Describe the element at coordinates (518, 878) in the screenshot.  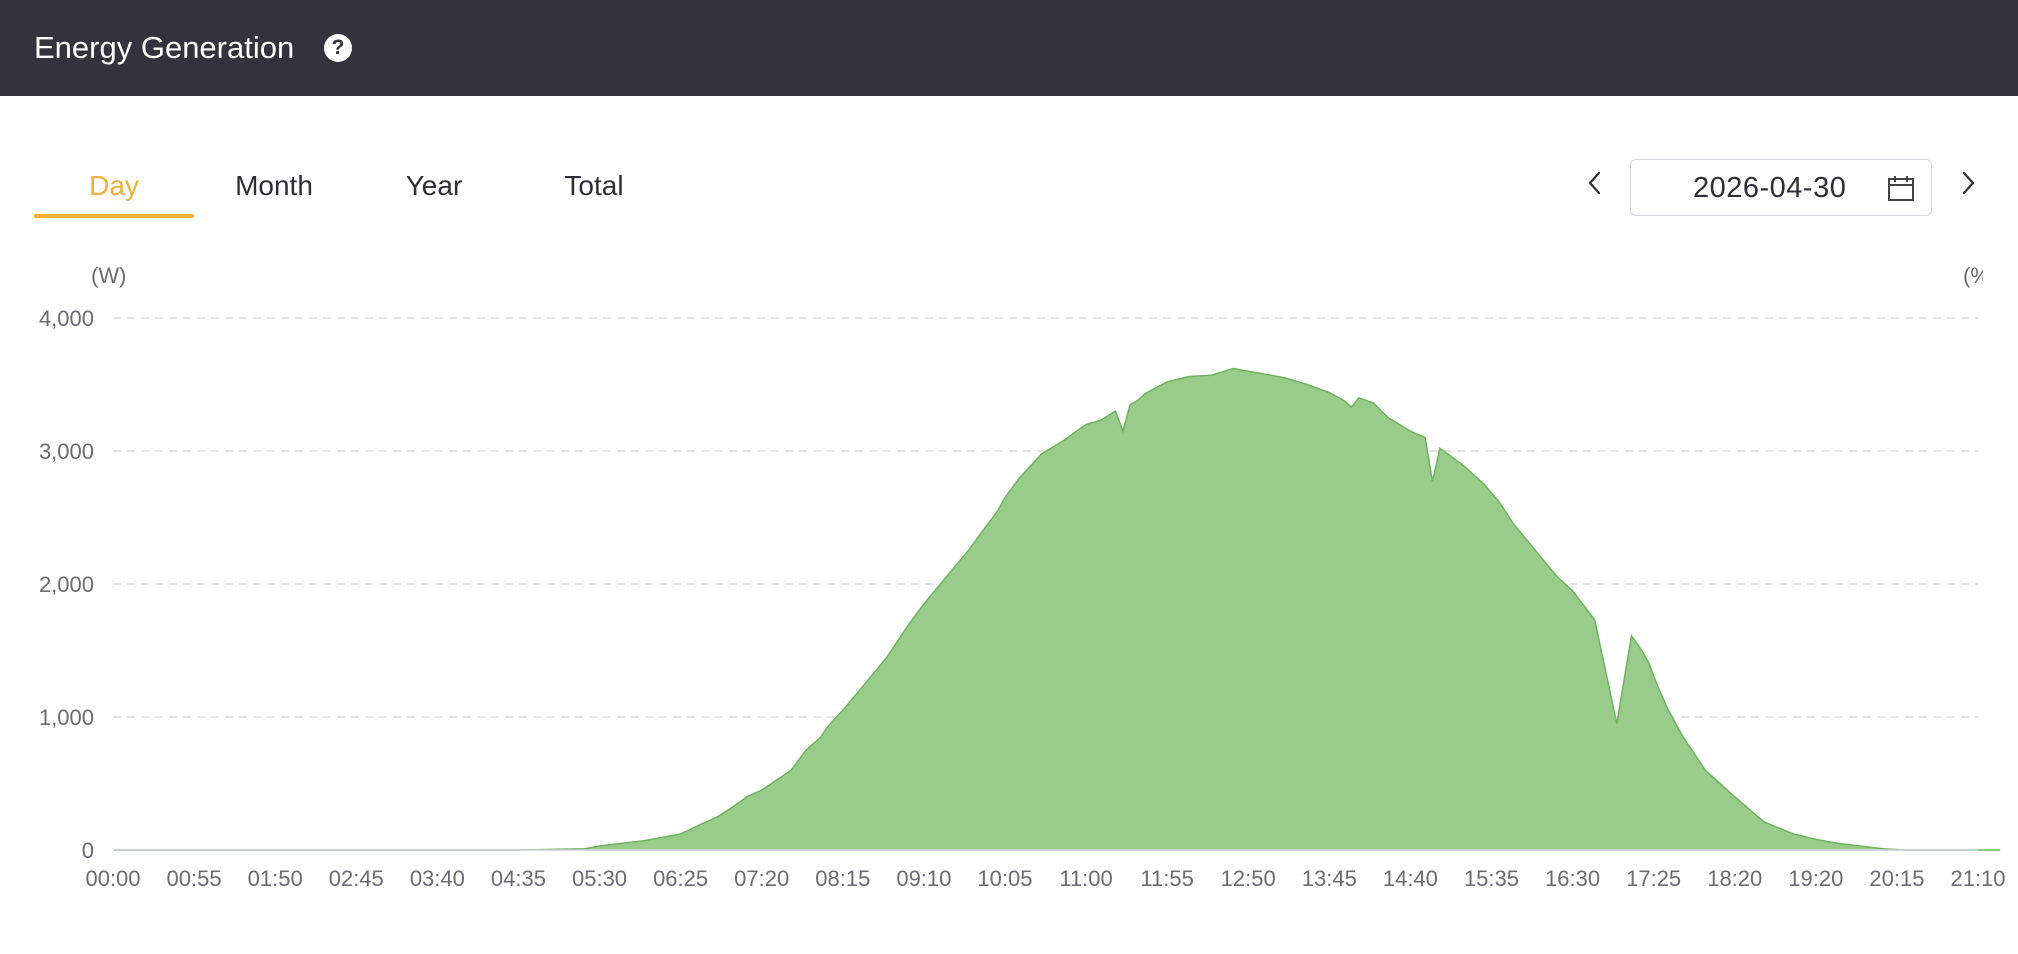
I see `x-tick-label: 04:35` at that location.